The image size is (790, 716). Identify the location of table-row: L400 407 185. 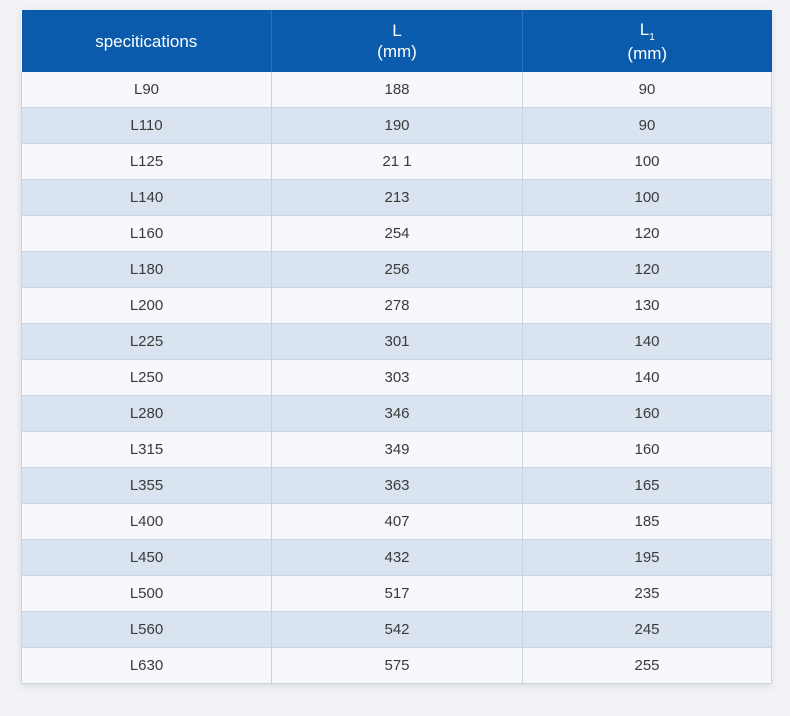
(396, 521).